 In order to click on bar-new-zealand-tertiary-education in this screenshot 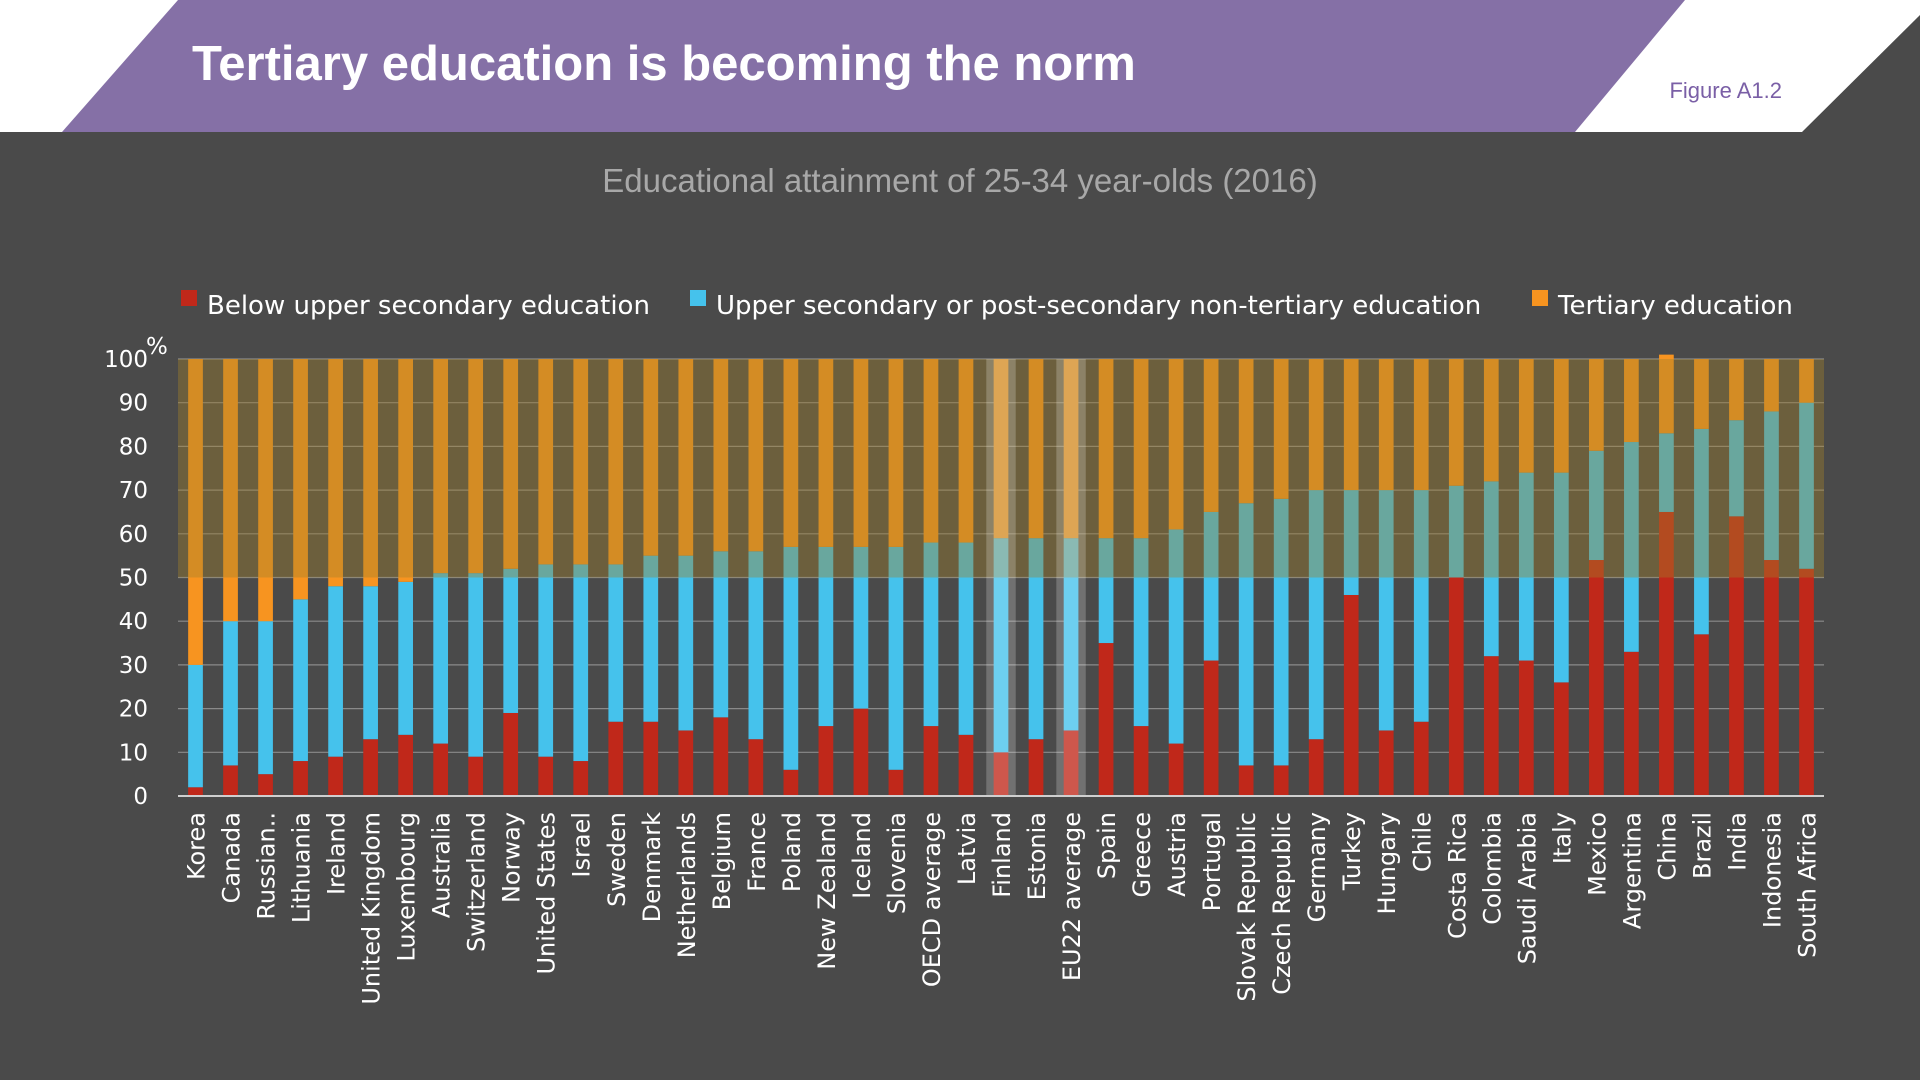, I will do `click(826, 453)`.